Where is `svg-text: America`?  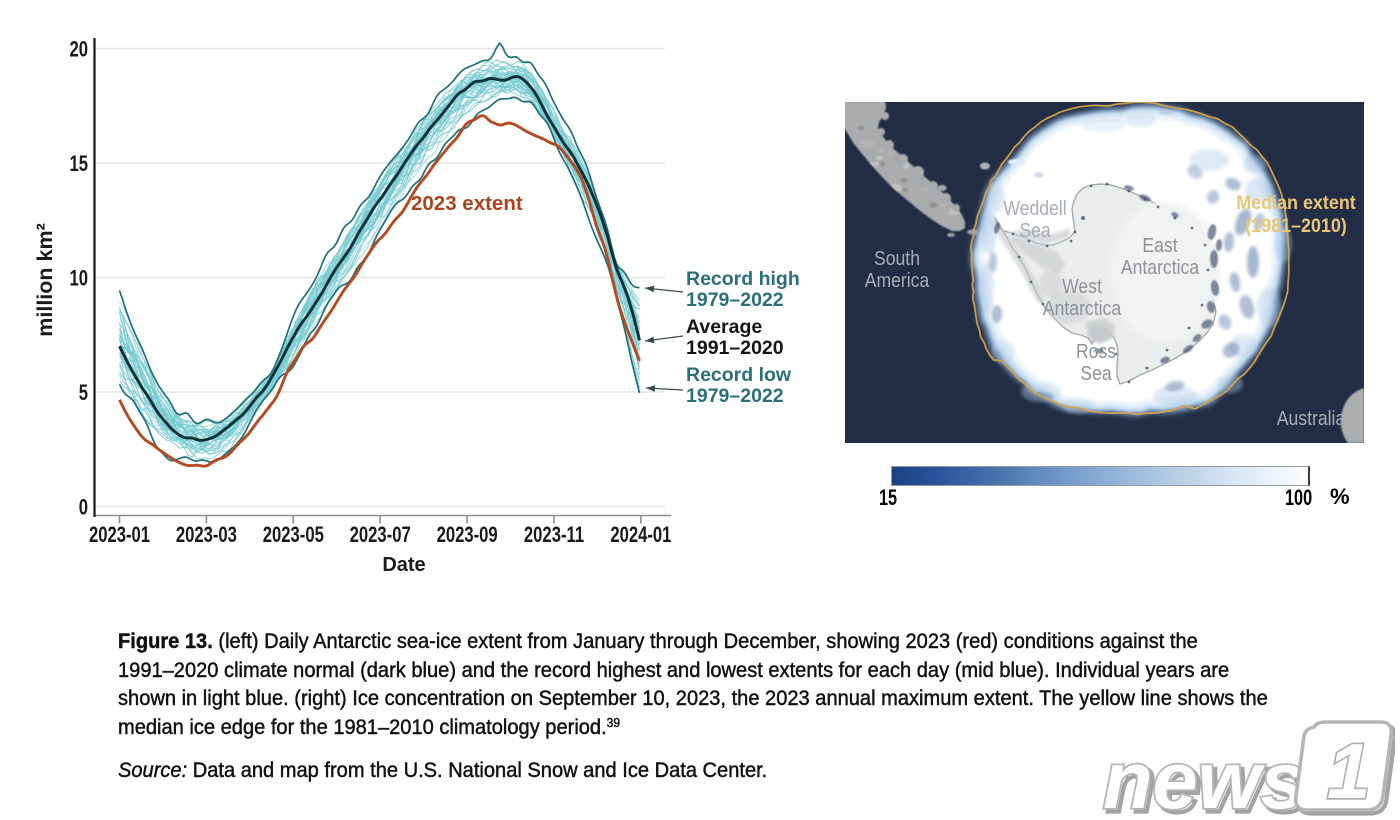 svg-text: America is located at coordinates (897, 280).